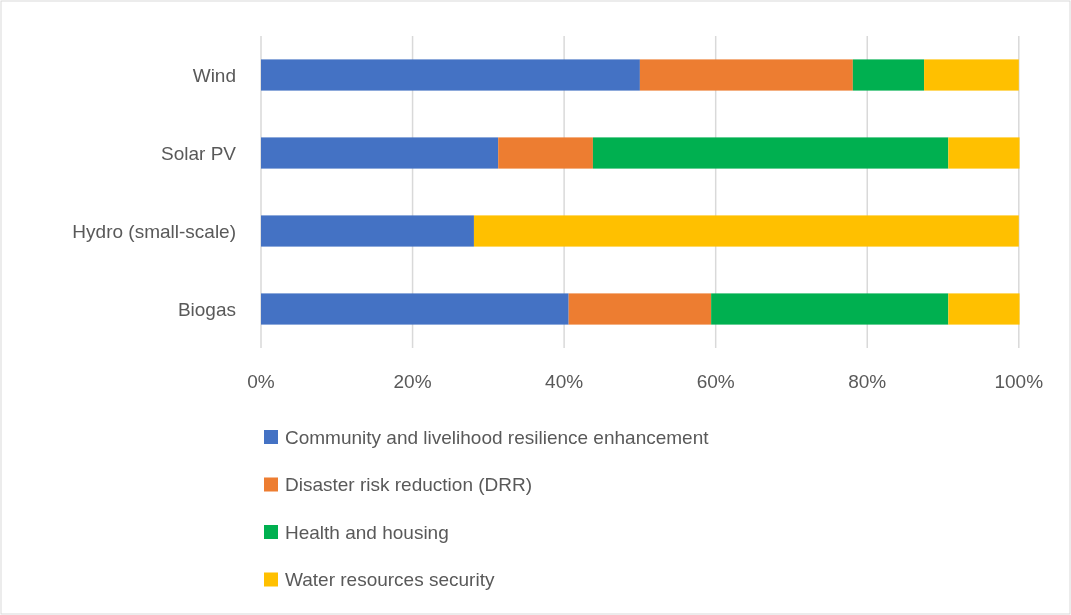 The image size is (1071, 615). I want to click on y-tick-label: Biogas, so click(206, 309).